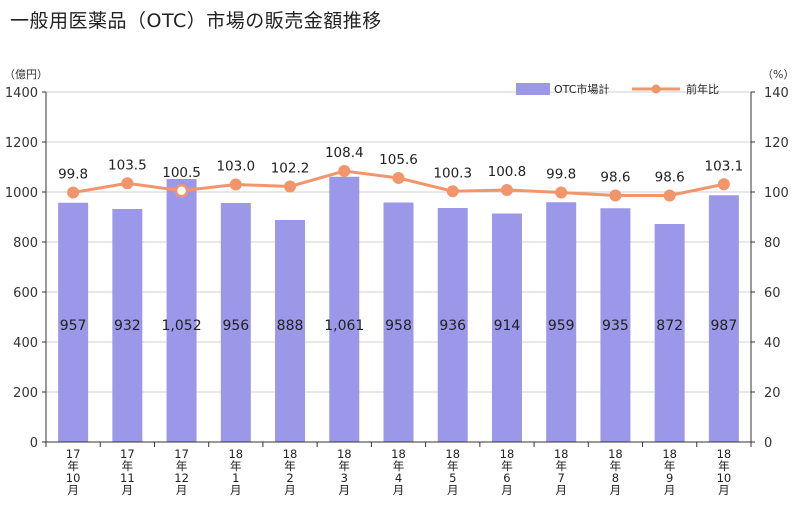 The height and width of the screenshot is (515, 800). What do you see at coordinates (506, 478) in the screenshot?
I see `x-tick-label: 6` at bounding box center [506, 478].